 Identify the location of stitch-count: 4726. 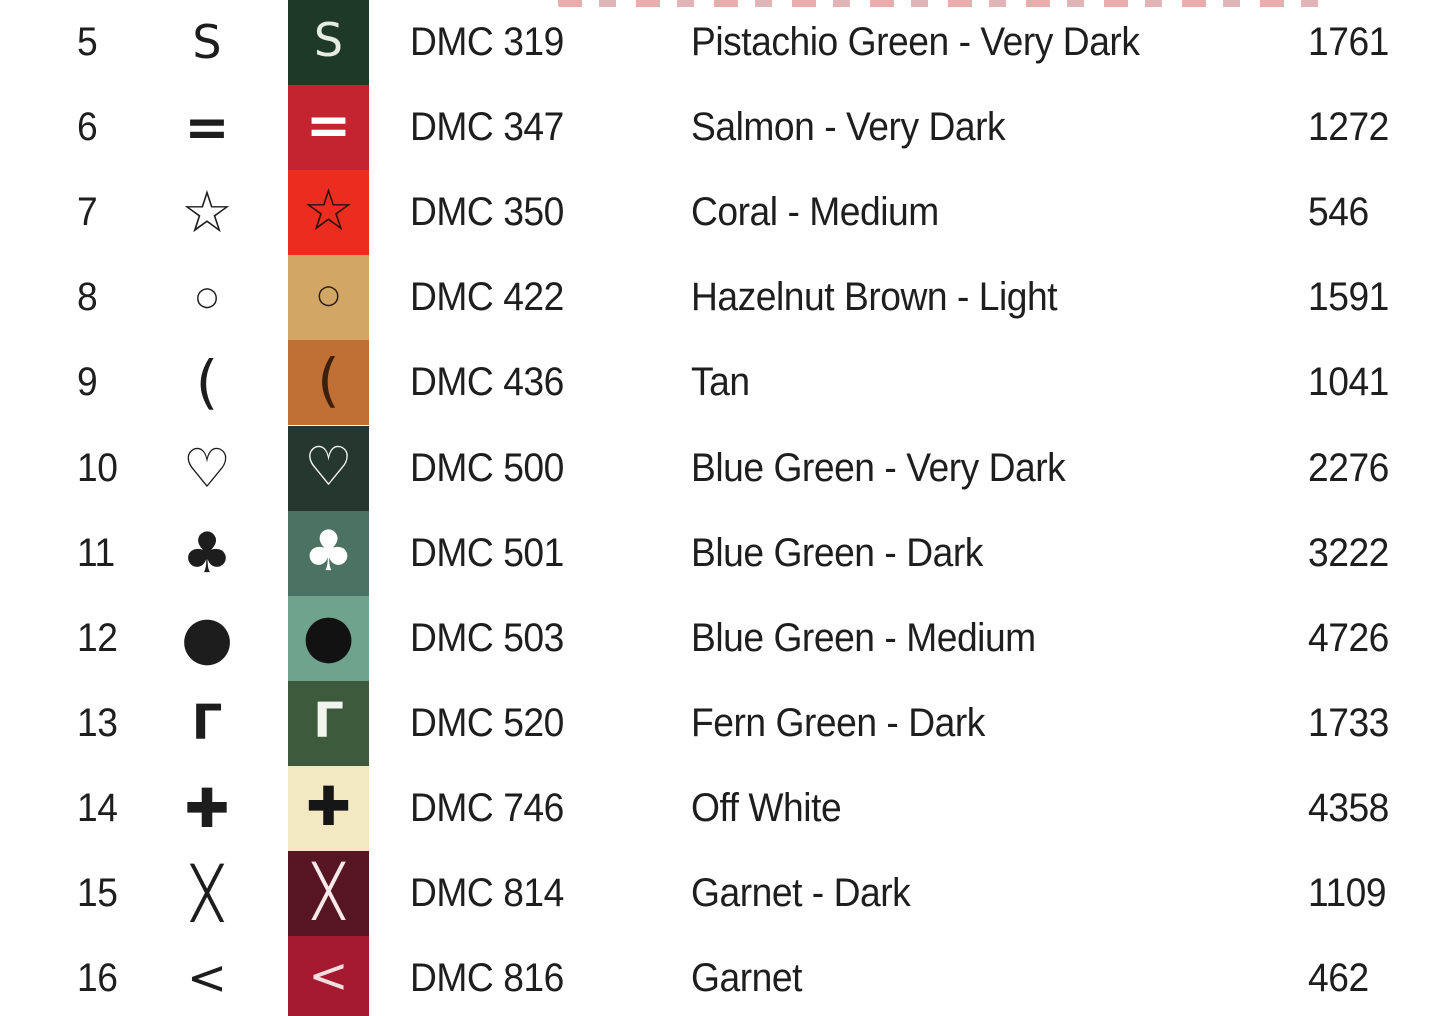
(1348, 637).